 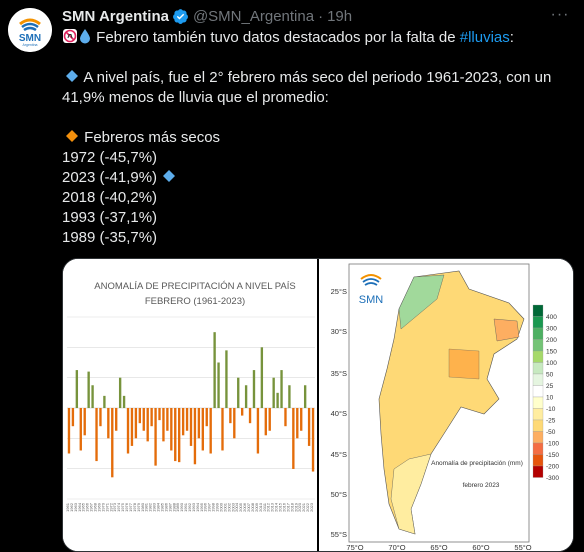 What do you see at coordinates (143, 419) in the screenshot?
I see `chart-bar-1980` at bounding box center [143, 419].